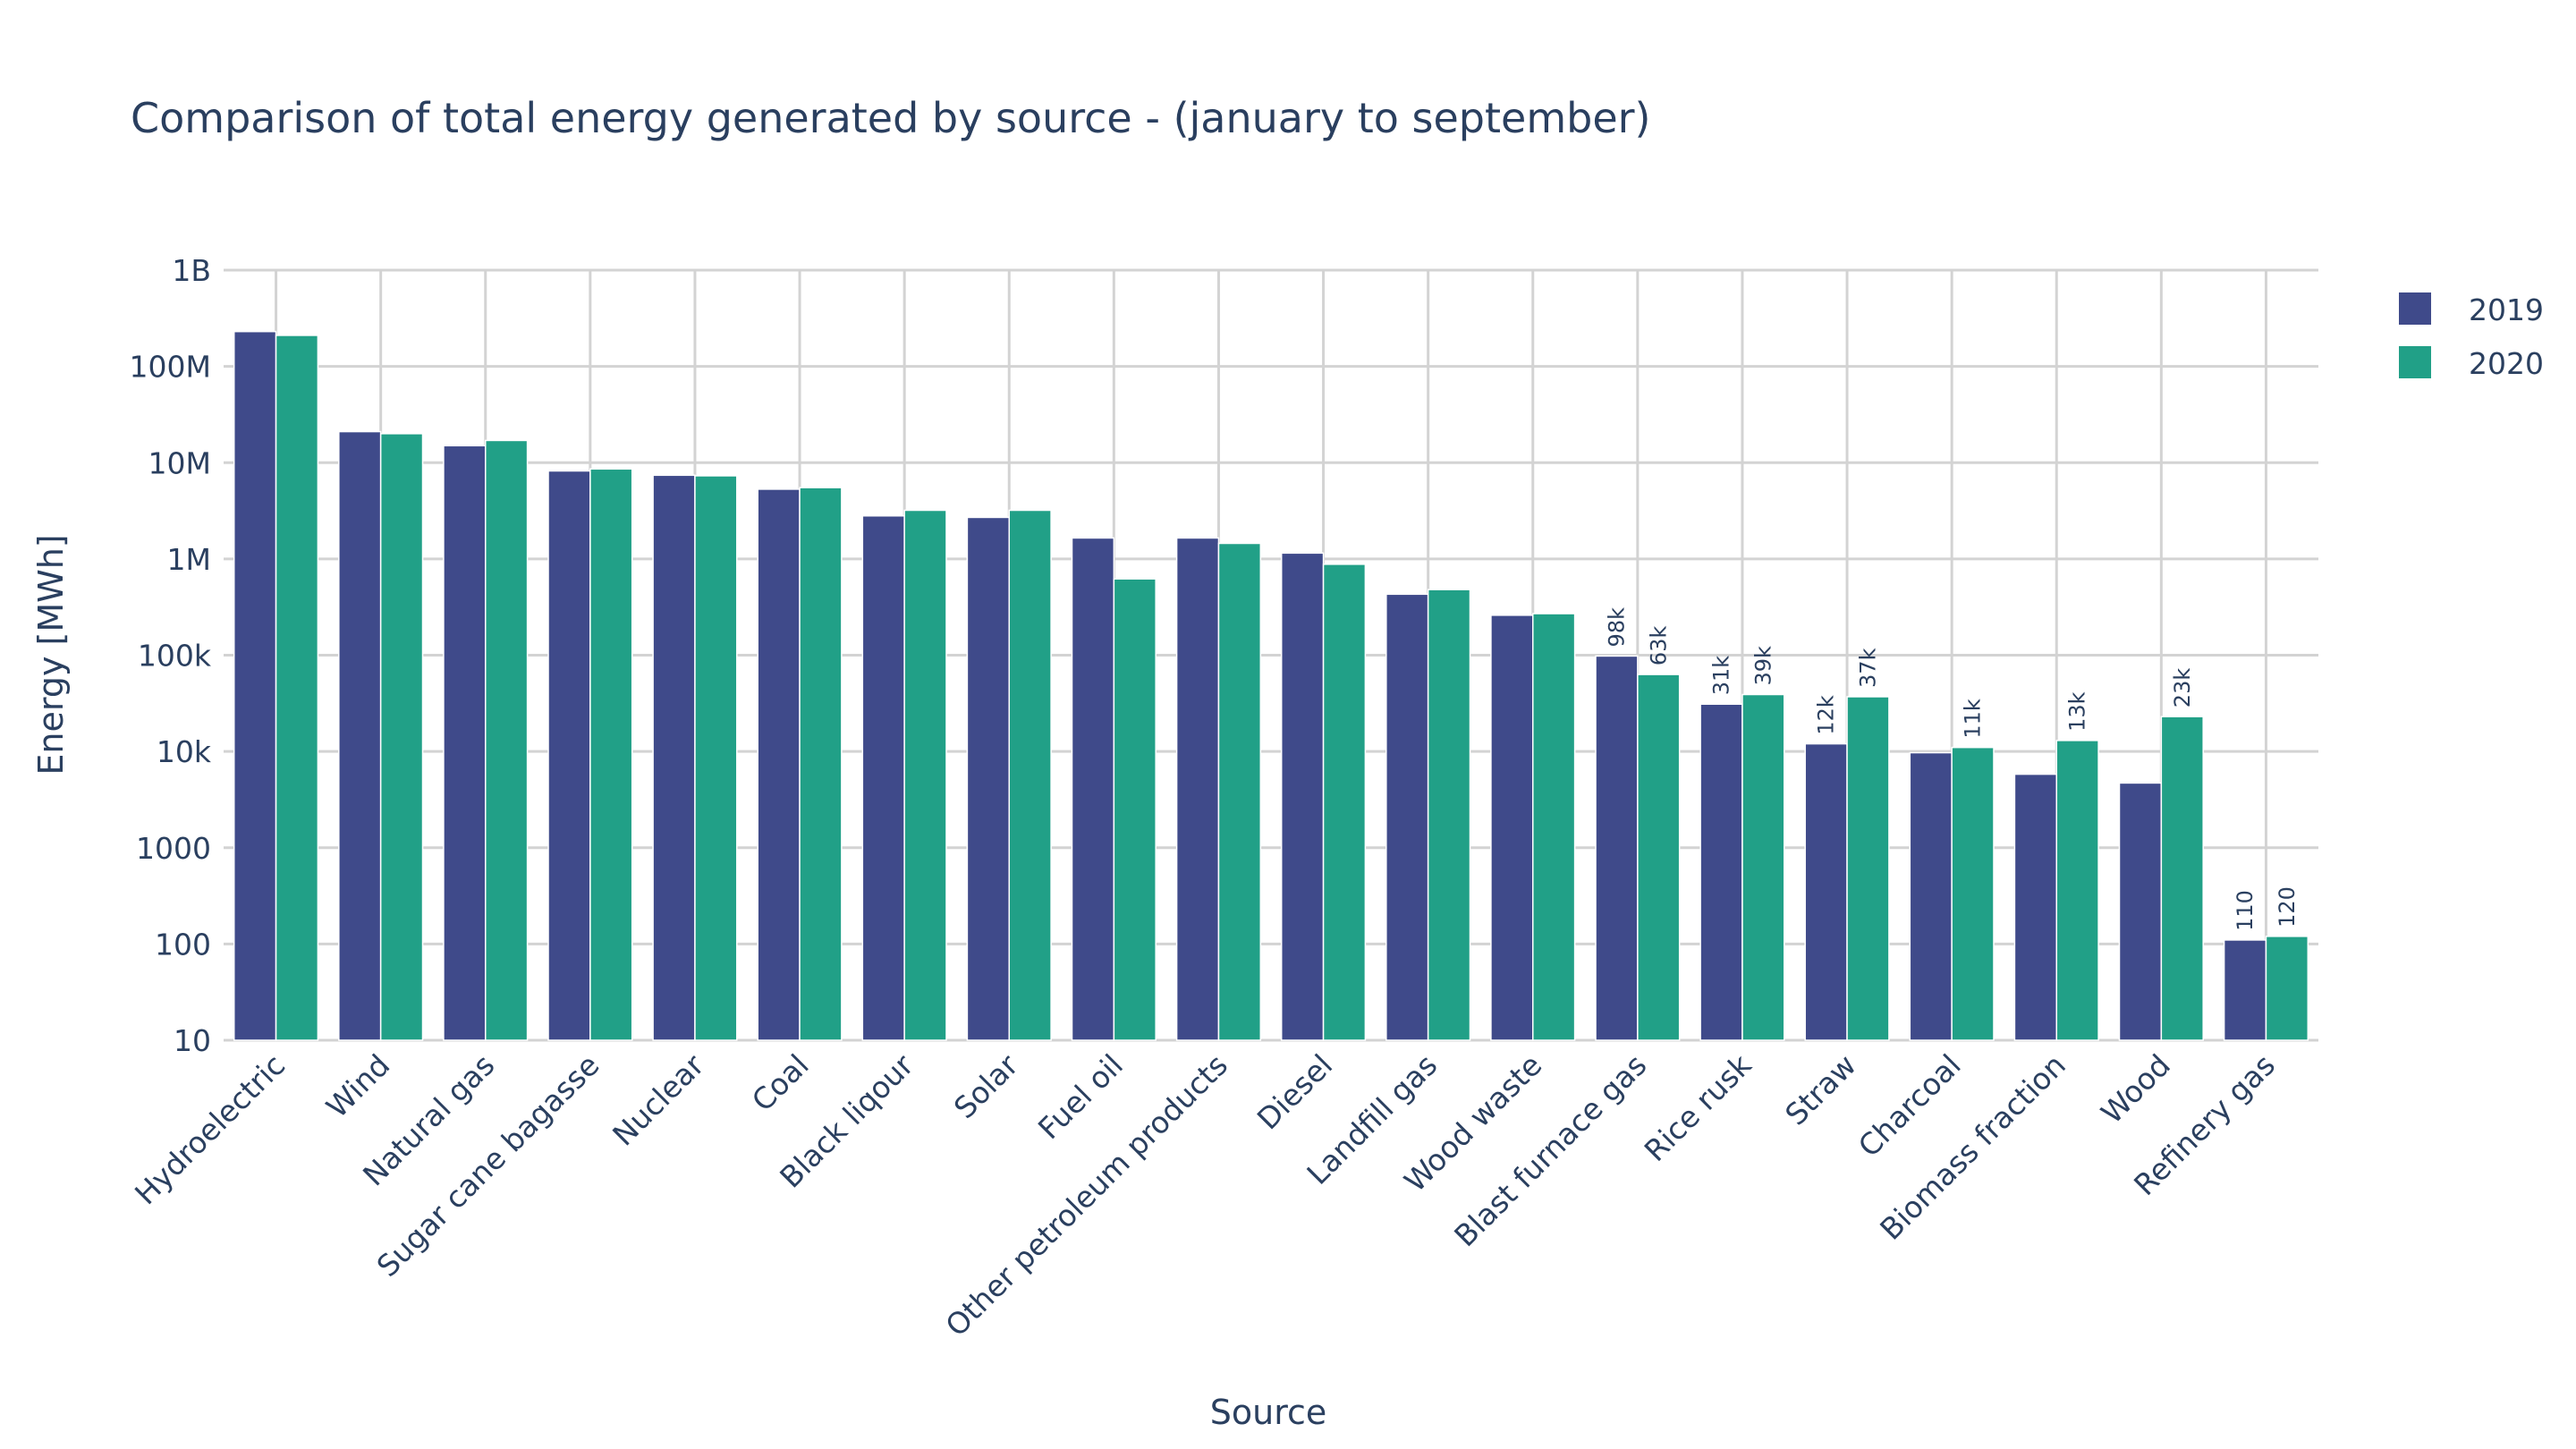 The image size is (2576, 1449). Describe the element at coordinates (611, 754) in the screenshot. I see `bar-2020-sugar-cane-bagasse` at that location.